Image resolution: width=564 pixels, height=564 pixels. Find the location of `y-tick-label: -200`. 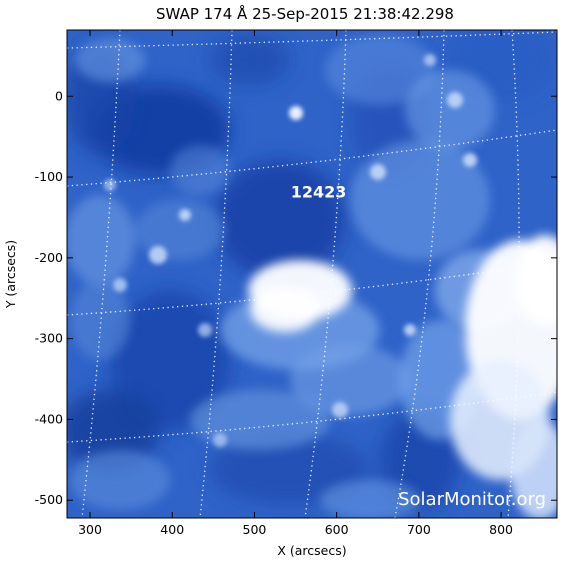

y-tick-label: -200 is located at coordinates (49, 257).